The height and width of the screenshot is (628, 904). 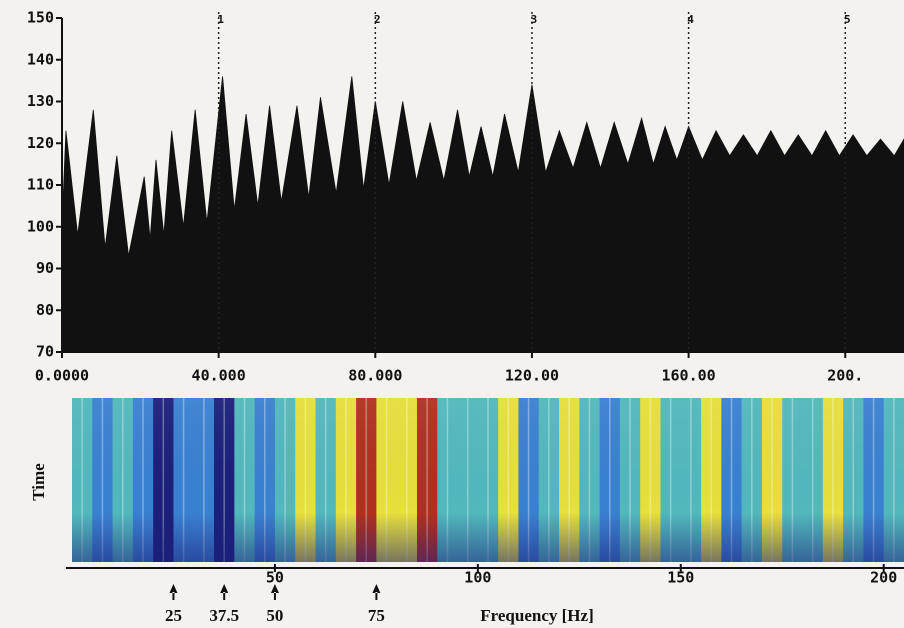 What do you see at coordinates (845, 376) in the screenshot?
I see `x-tick-label: 200.` at bounding box center [845, 376].